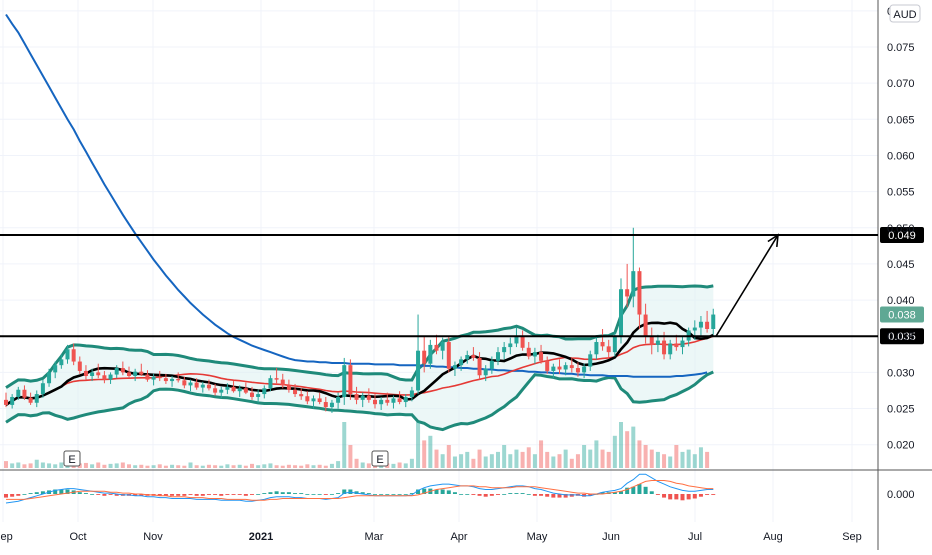  Describe the element at coordinates (72, 458) in the screenshot. I see `earnings-marker-box` at that location.